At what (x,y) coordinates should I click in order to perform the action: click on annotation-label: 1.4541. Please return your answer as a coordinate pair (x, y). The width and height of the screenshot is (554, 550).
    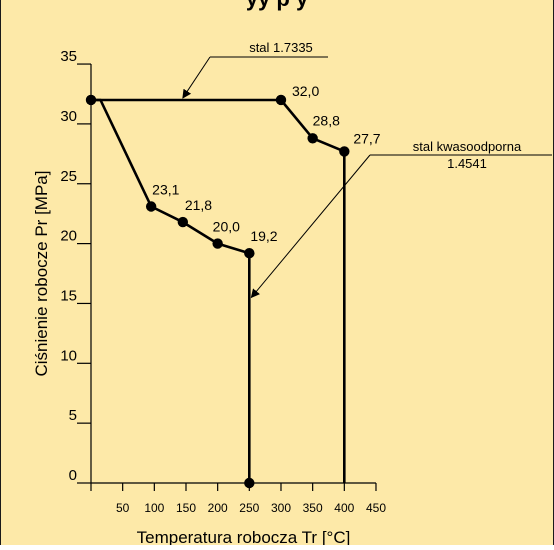
    Looking at the image, I should click on (467, 163).